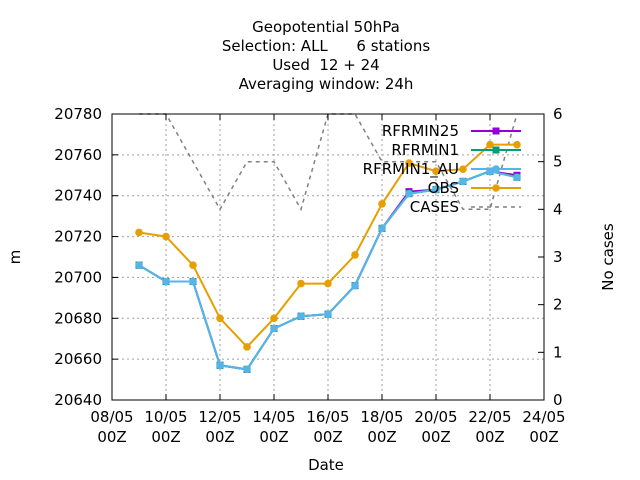  I want to click on y2-tick-label: 2, so click(558, 305).